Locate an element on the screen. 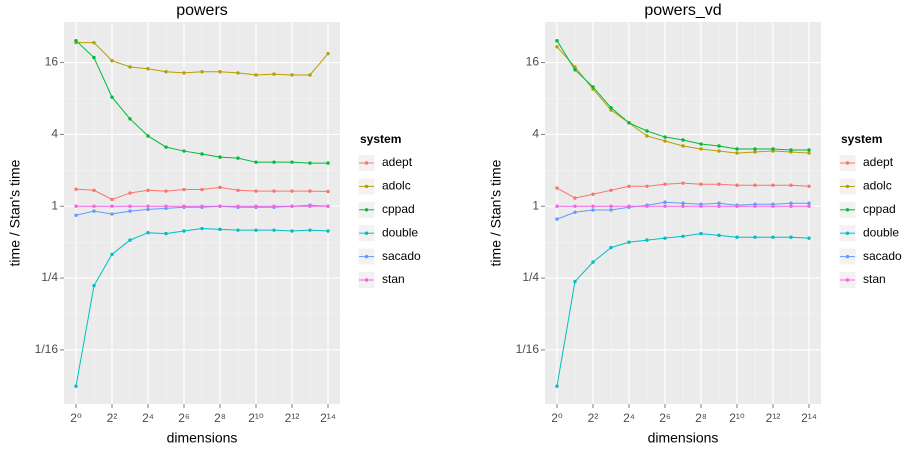  x-tick-label: 2⁶ is located at coordinates (184, 418).